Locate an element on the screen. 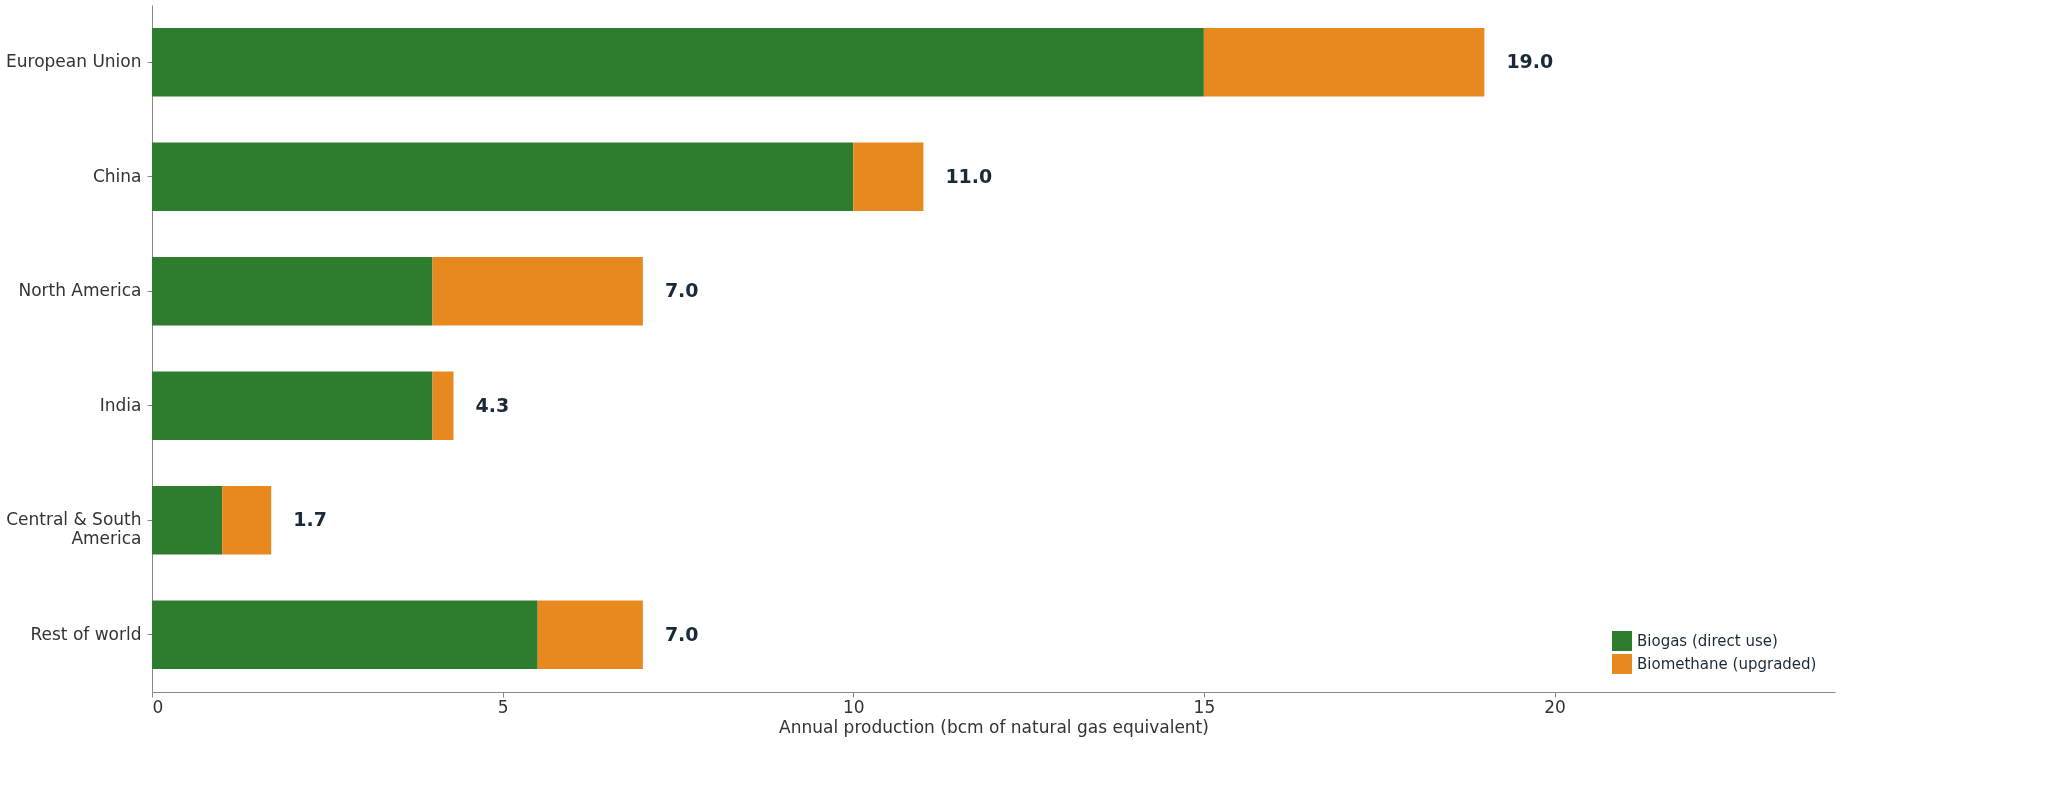 The width and height of the screenshot is (2061, 809). x-tick-label: 10 is located at coordinates (853, 706).